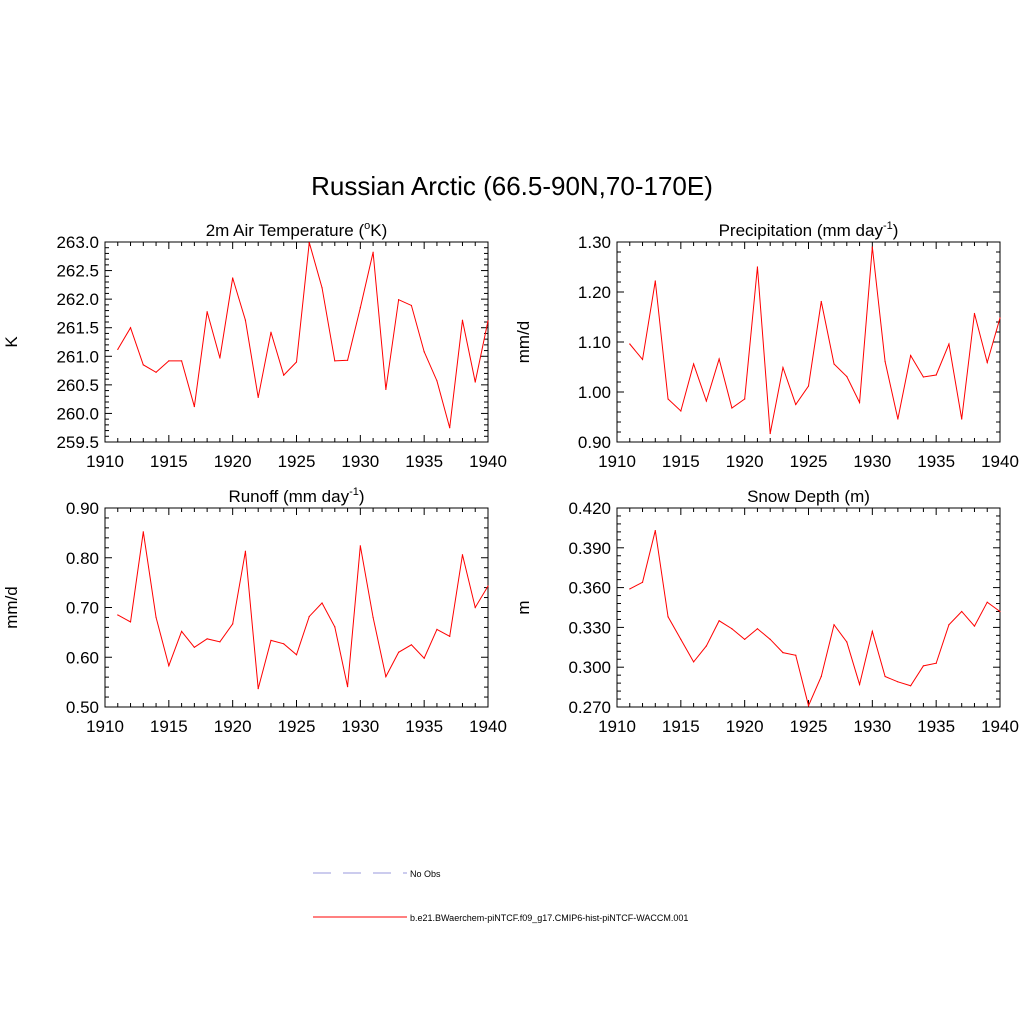 This screenshot has height=1024, width=1024. I want to click on precipitation-xtick-label: 1910, so click(617, 461).